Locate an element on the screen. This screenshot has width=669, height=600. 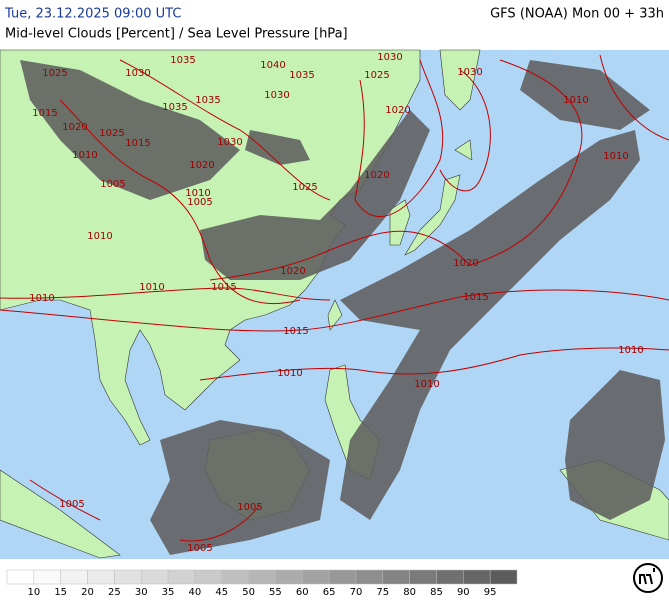
legend-label: 25 is located at coordinates (114, 592).